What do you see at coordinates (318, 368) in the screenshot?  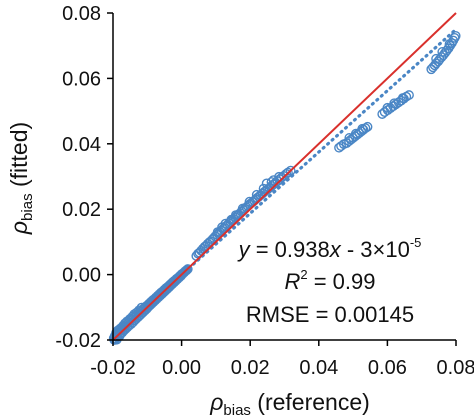 I see `x-tick-label: 0.04` at bounding box center [318, 368].